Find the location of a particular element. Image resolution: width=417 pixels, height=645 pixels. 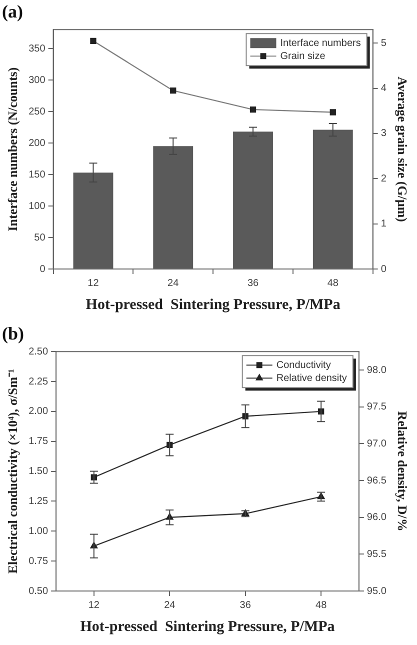

chart-title: (a) is located at coordinates (12, 11).